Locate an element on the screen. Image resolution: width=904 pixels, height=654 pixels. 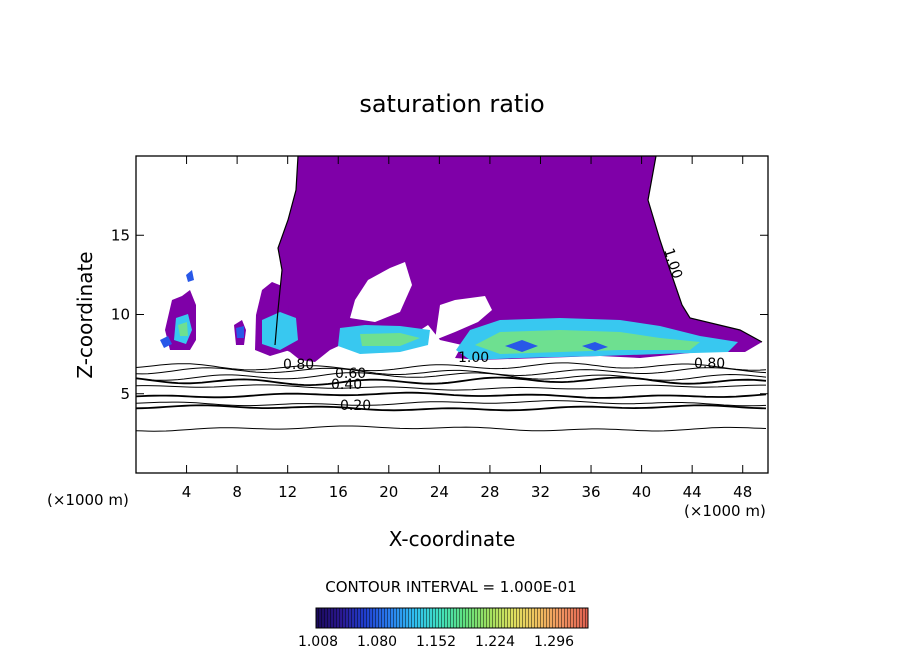
x-axis-label: X-coordinate is located at coordinates (452, 539).